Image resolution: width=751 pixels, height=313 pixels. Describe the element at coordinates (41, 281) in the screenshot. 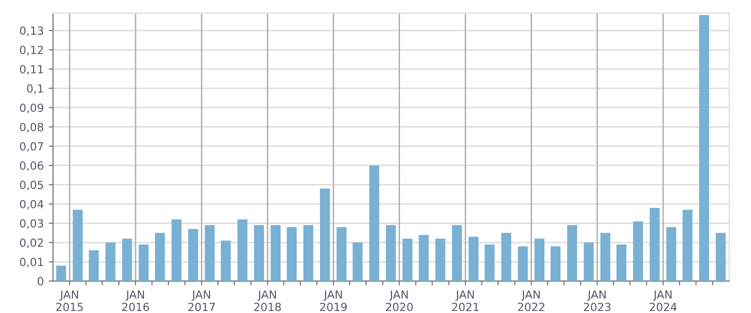

I see `y-tick-label: 0` at that location.